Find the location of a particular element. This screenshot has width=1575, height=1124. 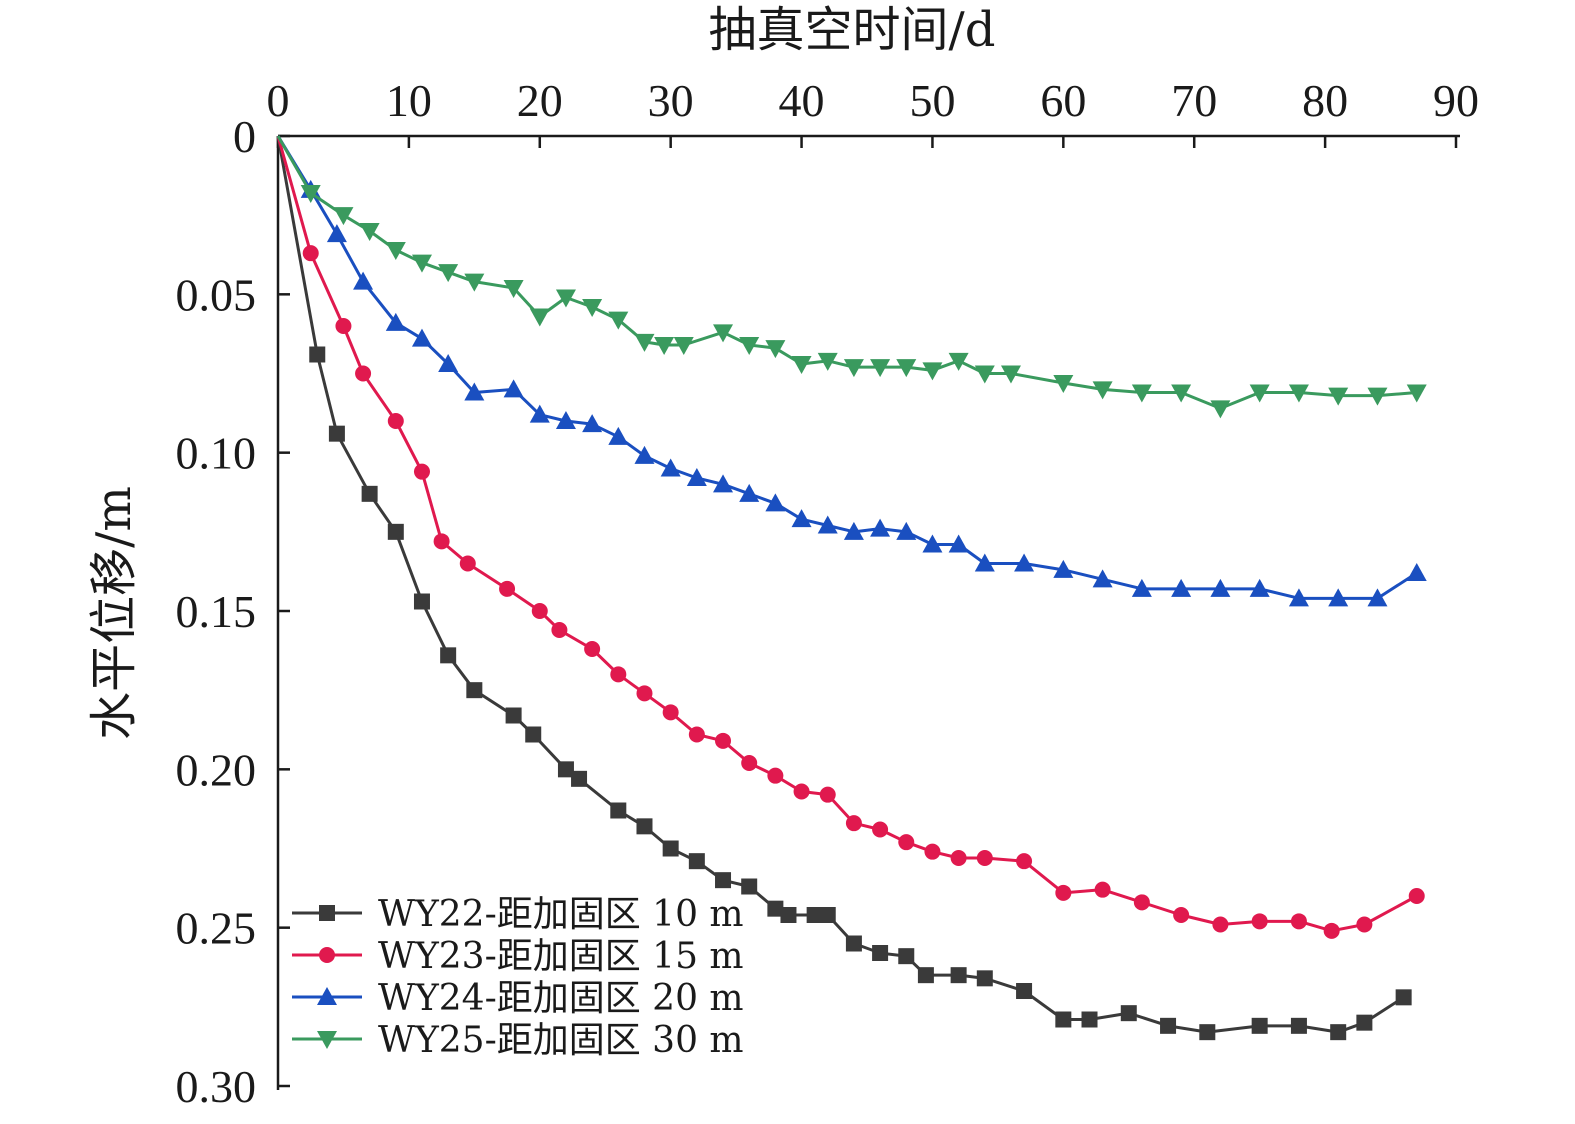

x-axis-title: 抽真空时间/d is located at coordinates (852, 30).